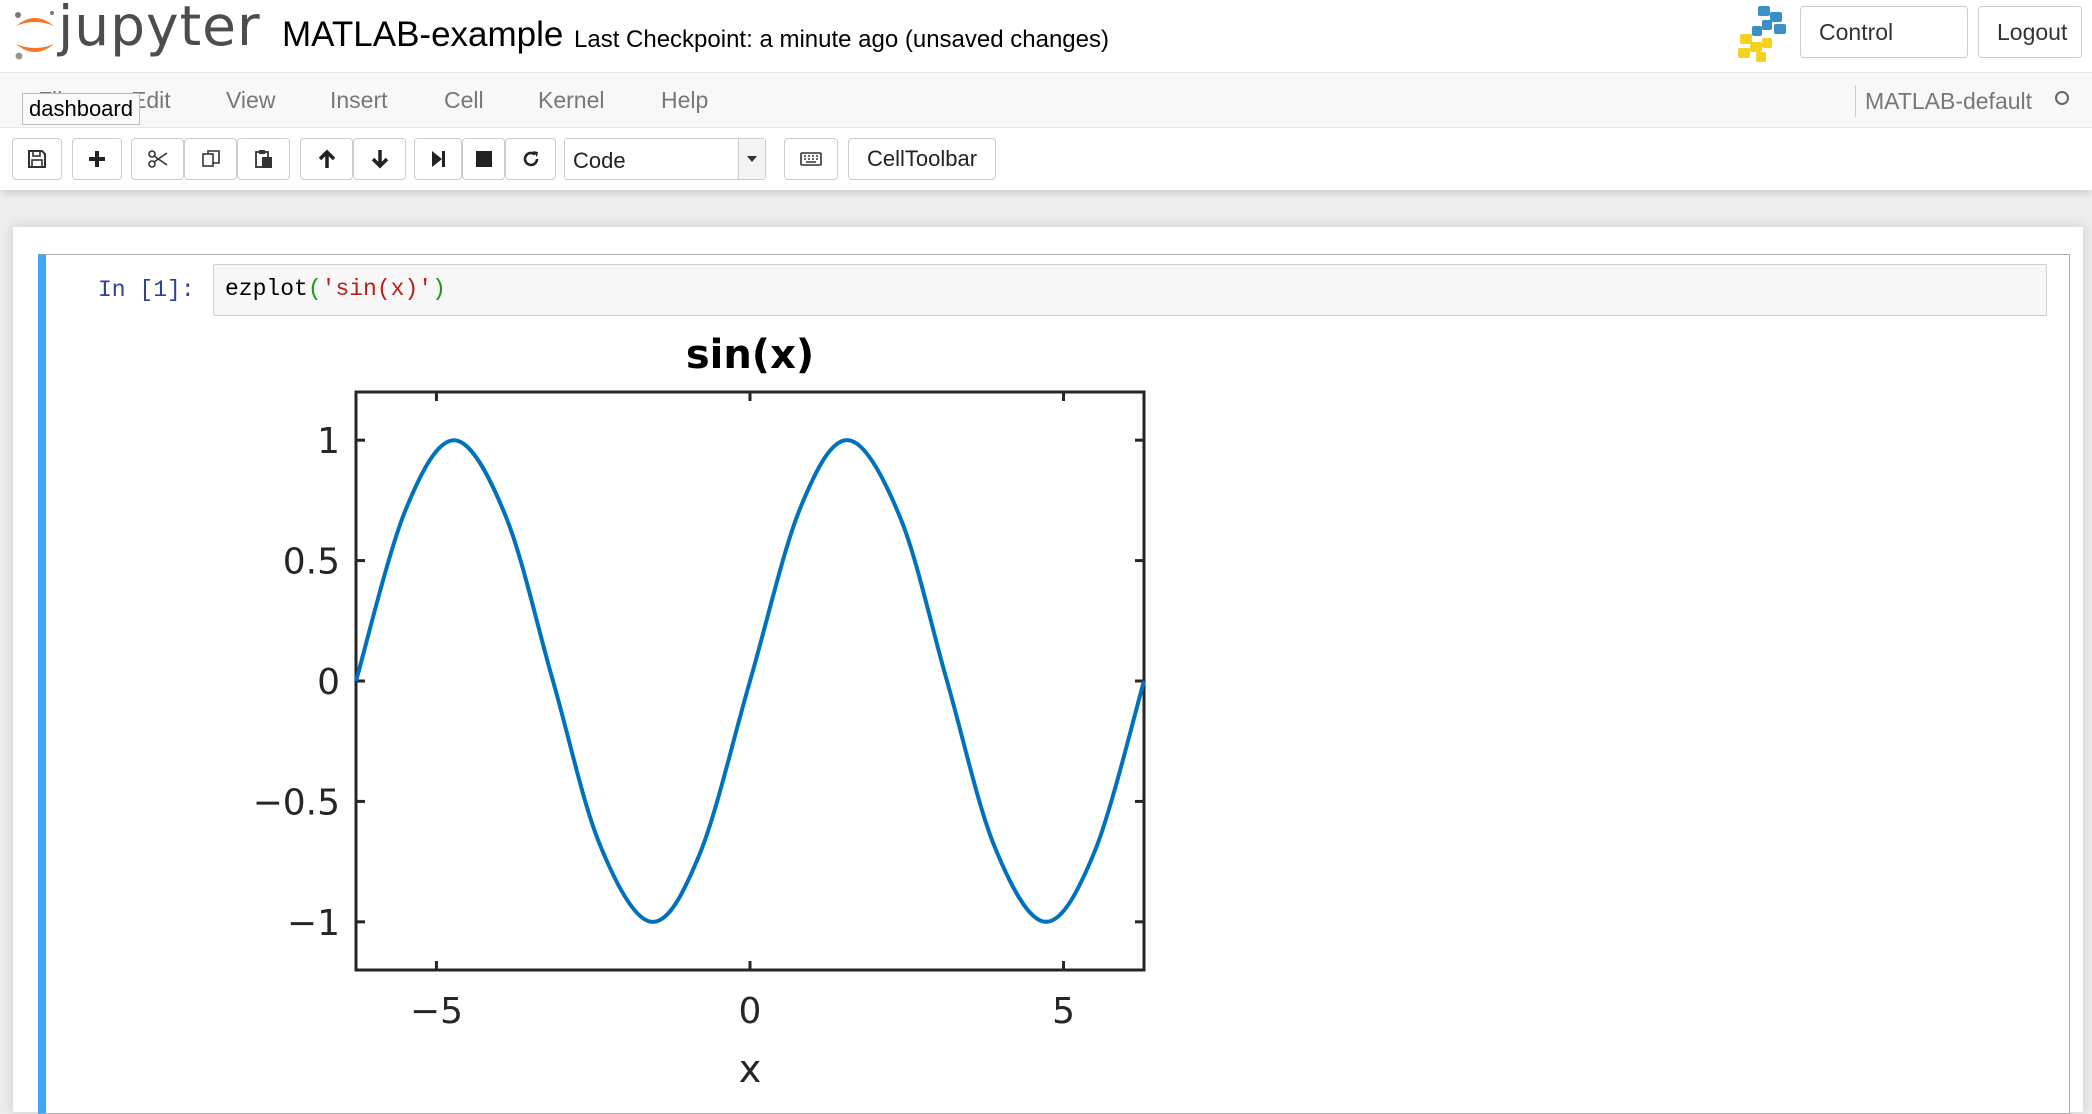  I want to click on code-editor: ezplot('sin(x)'), so click(1130, 290).